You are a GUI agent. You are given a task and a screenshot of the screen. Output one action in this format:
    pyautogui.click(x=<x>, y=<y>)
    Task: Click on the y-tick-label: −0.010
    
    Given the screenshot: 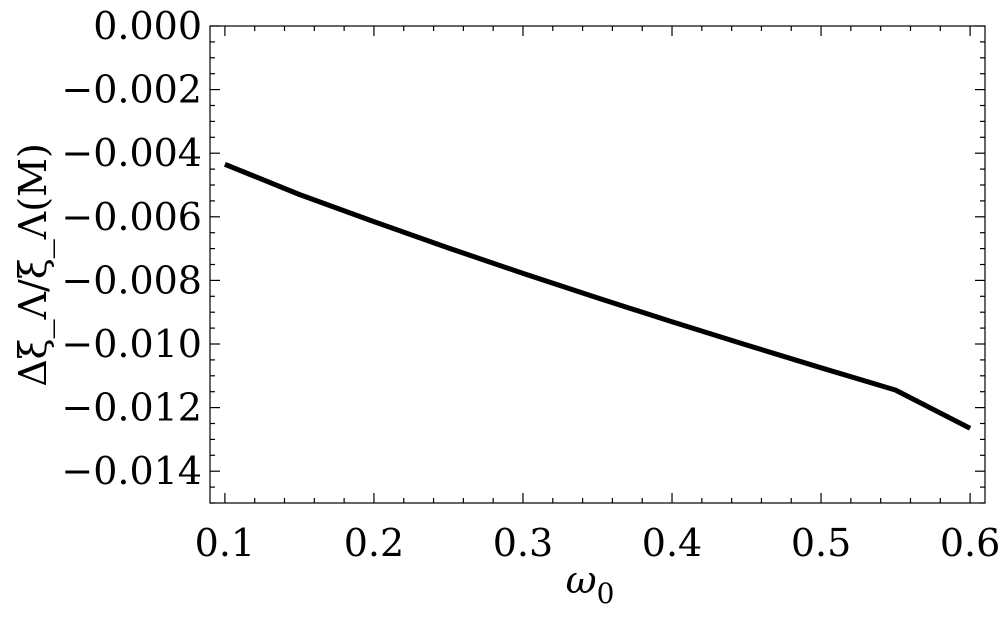 What is the action you would take?
    pyautogui.click(x=131, y=344)
    